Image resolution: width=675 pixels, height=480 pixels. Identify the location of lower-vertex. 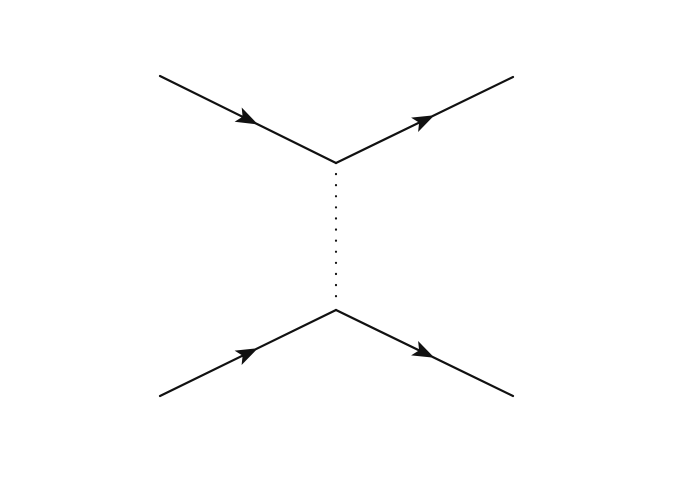
(336, 310).